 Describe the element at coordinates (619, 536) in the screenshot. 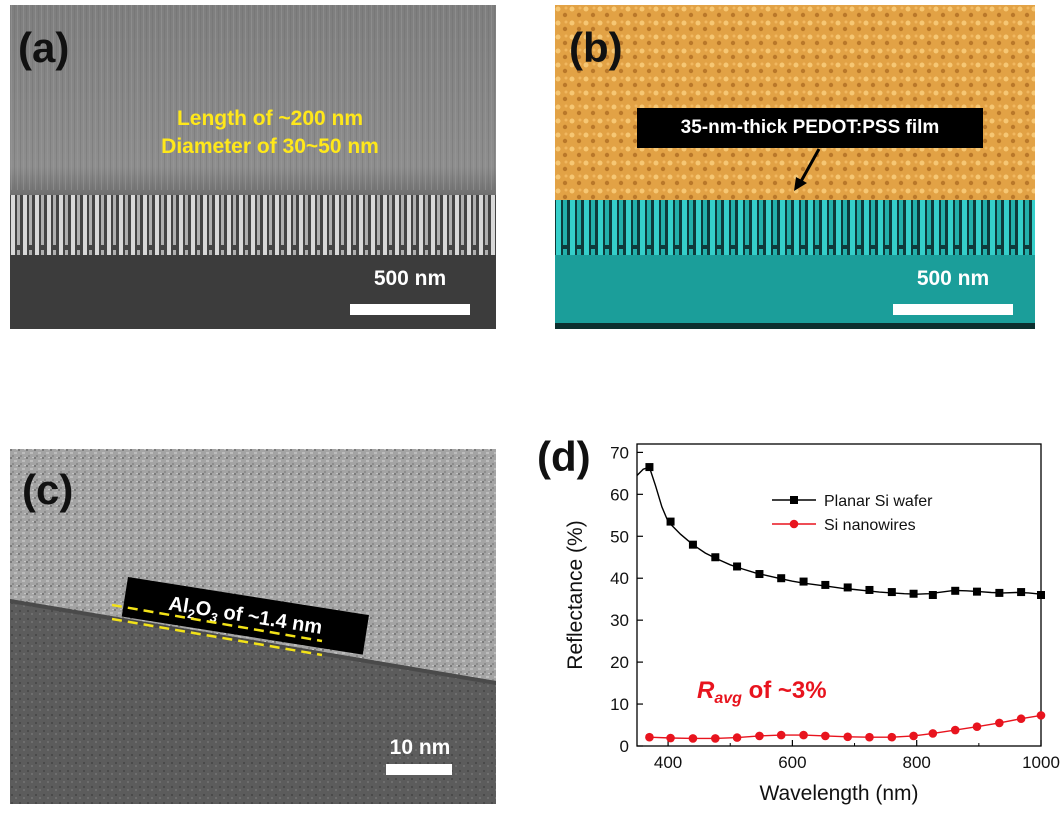

I see `y-tick-label: 50` at that location.